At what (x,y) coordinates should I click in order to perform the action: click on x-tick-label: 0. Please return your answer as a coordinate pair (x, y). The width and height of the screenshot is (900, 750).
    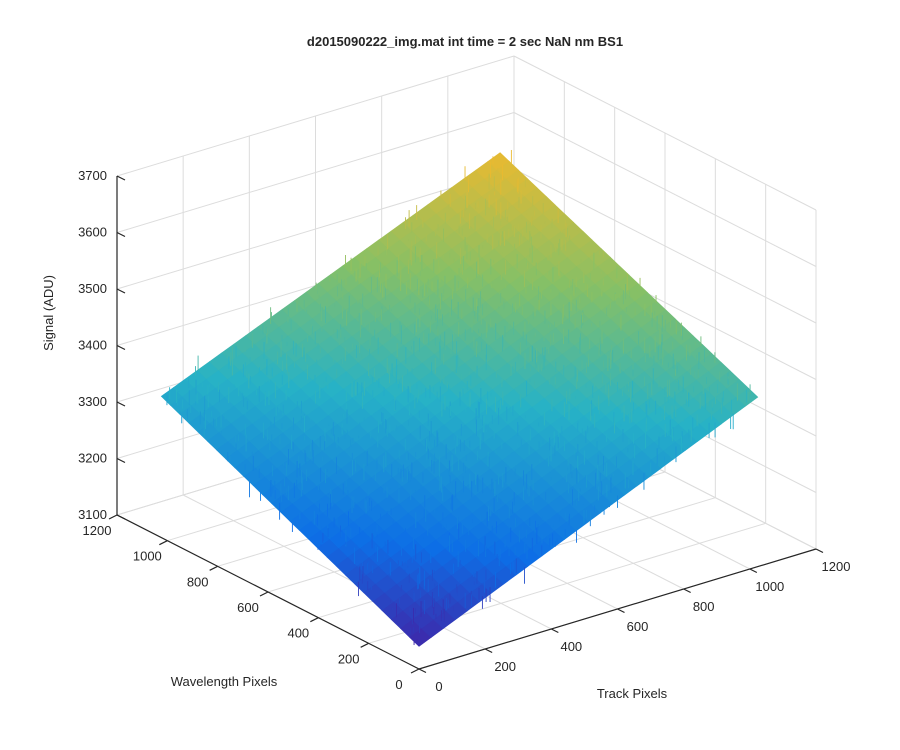
    Looking at the image, I should click on (438, 686).